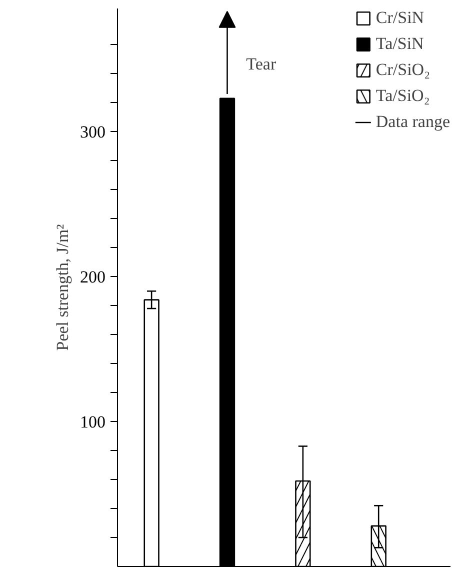  I want to click on y-tick-label: 200, so click(93, 277).